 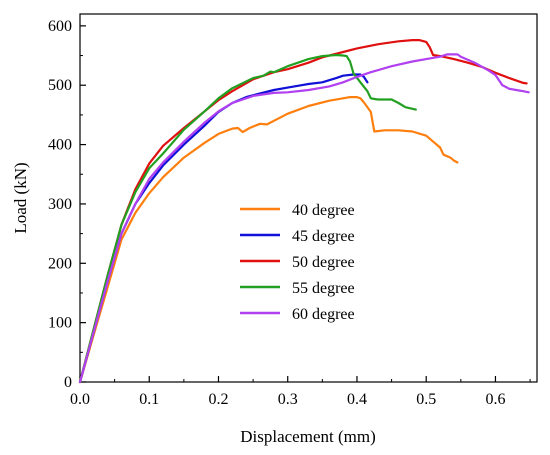 What do you see at coordinates (68, 382) in the screenshot?
I see `y-tick-label: 0` at bounding box center [68, 382].